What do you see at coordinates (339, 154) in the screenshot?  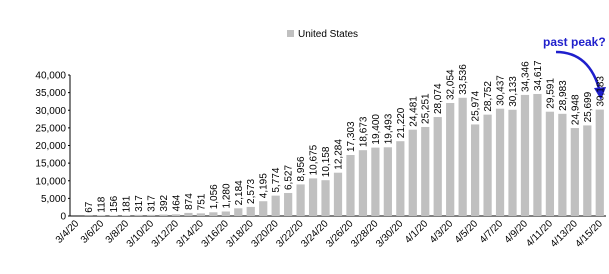 I see `value-label: 12,284` at bounding box center [339, 154].